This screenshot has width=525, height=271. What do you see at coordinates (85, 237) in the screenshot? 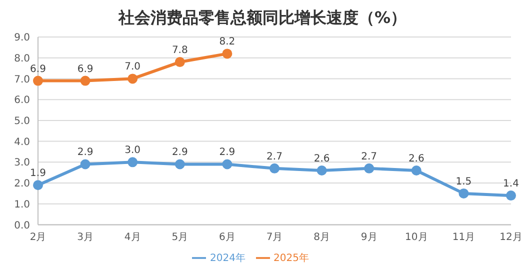
I see `x-tick-label: 3月` at bounding box center [85, 237].